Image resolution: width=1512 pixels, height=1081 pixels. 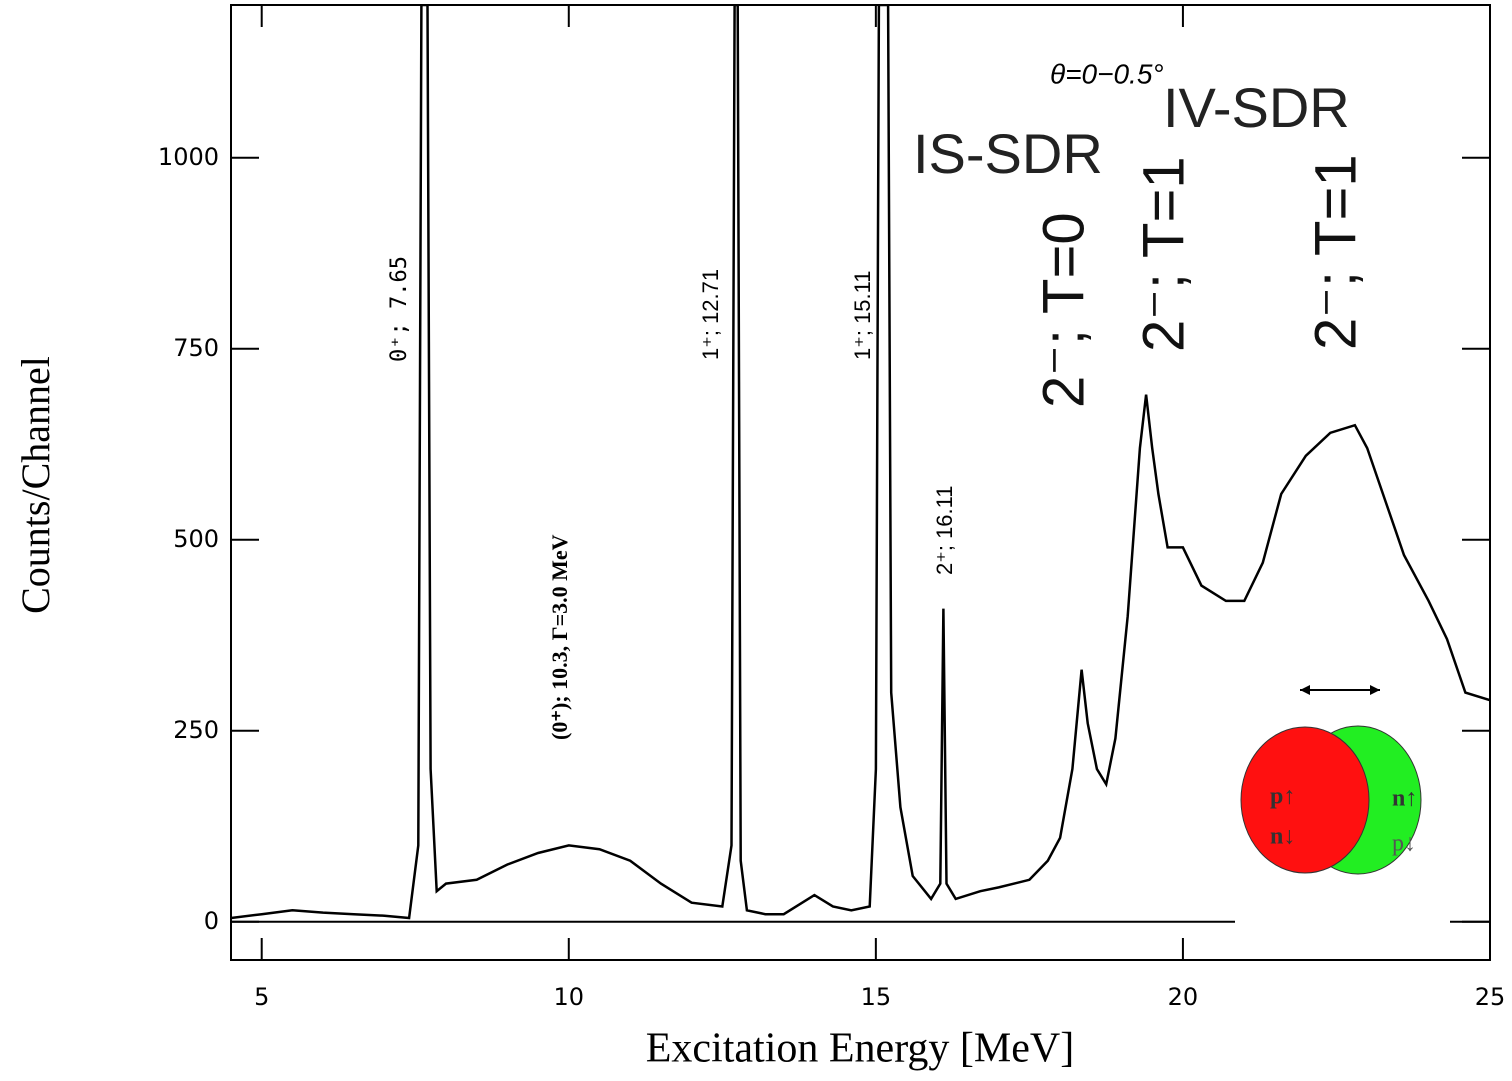 I want to click on annotation: 1⁺; 15.11, so click(x=862, y=316).